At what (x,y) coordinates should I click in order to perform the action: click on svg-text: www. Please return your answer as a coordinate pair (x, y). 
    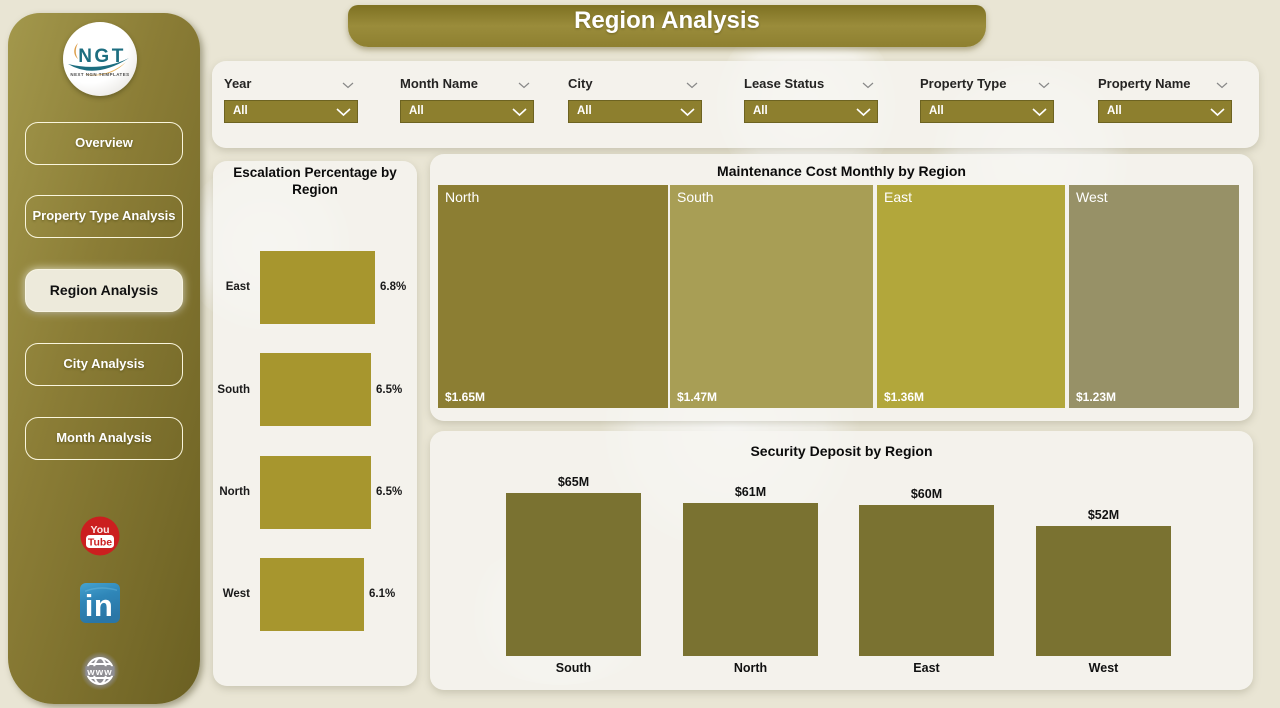
    Looking at the image, I should click on (99, 672).